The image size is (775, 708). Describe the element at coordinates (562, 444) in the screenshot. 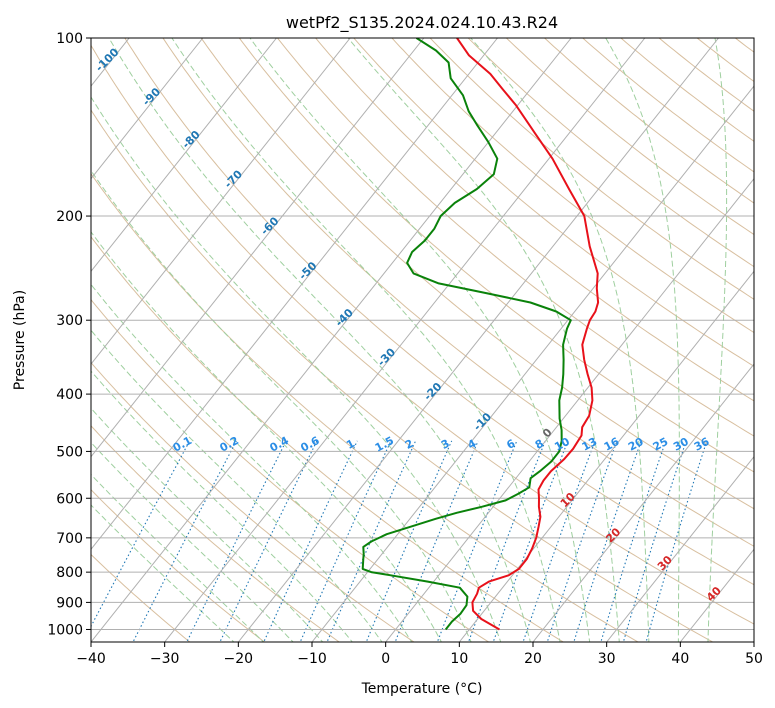

I see `mixing-ratio-label: 10` at that location.